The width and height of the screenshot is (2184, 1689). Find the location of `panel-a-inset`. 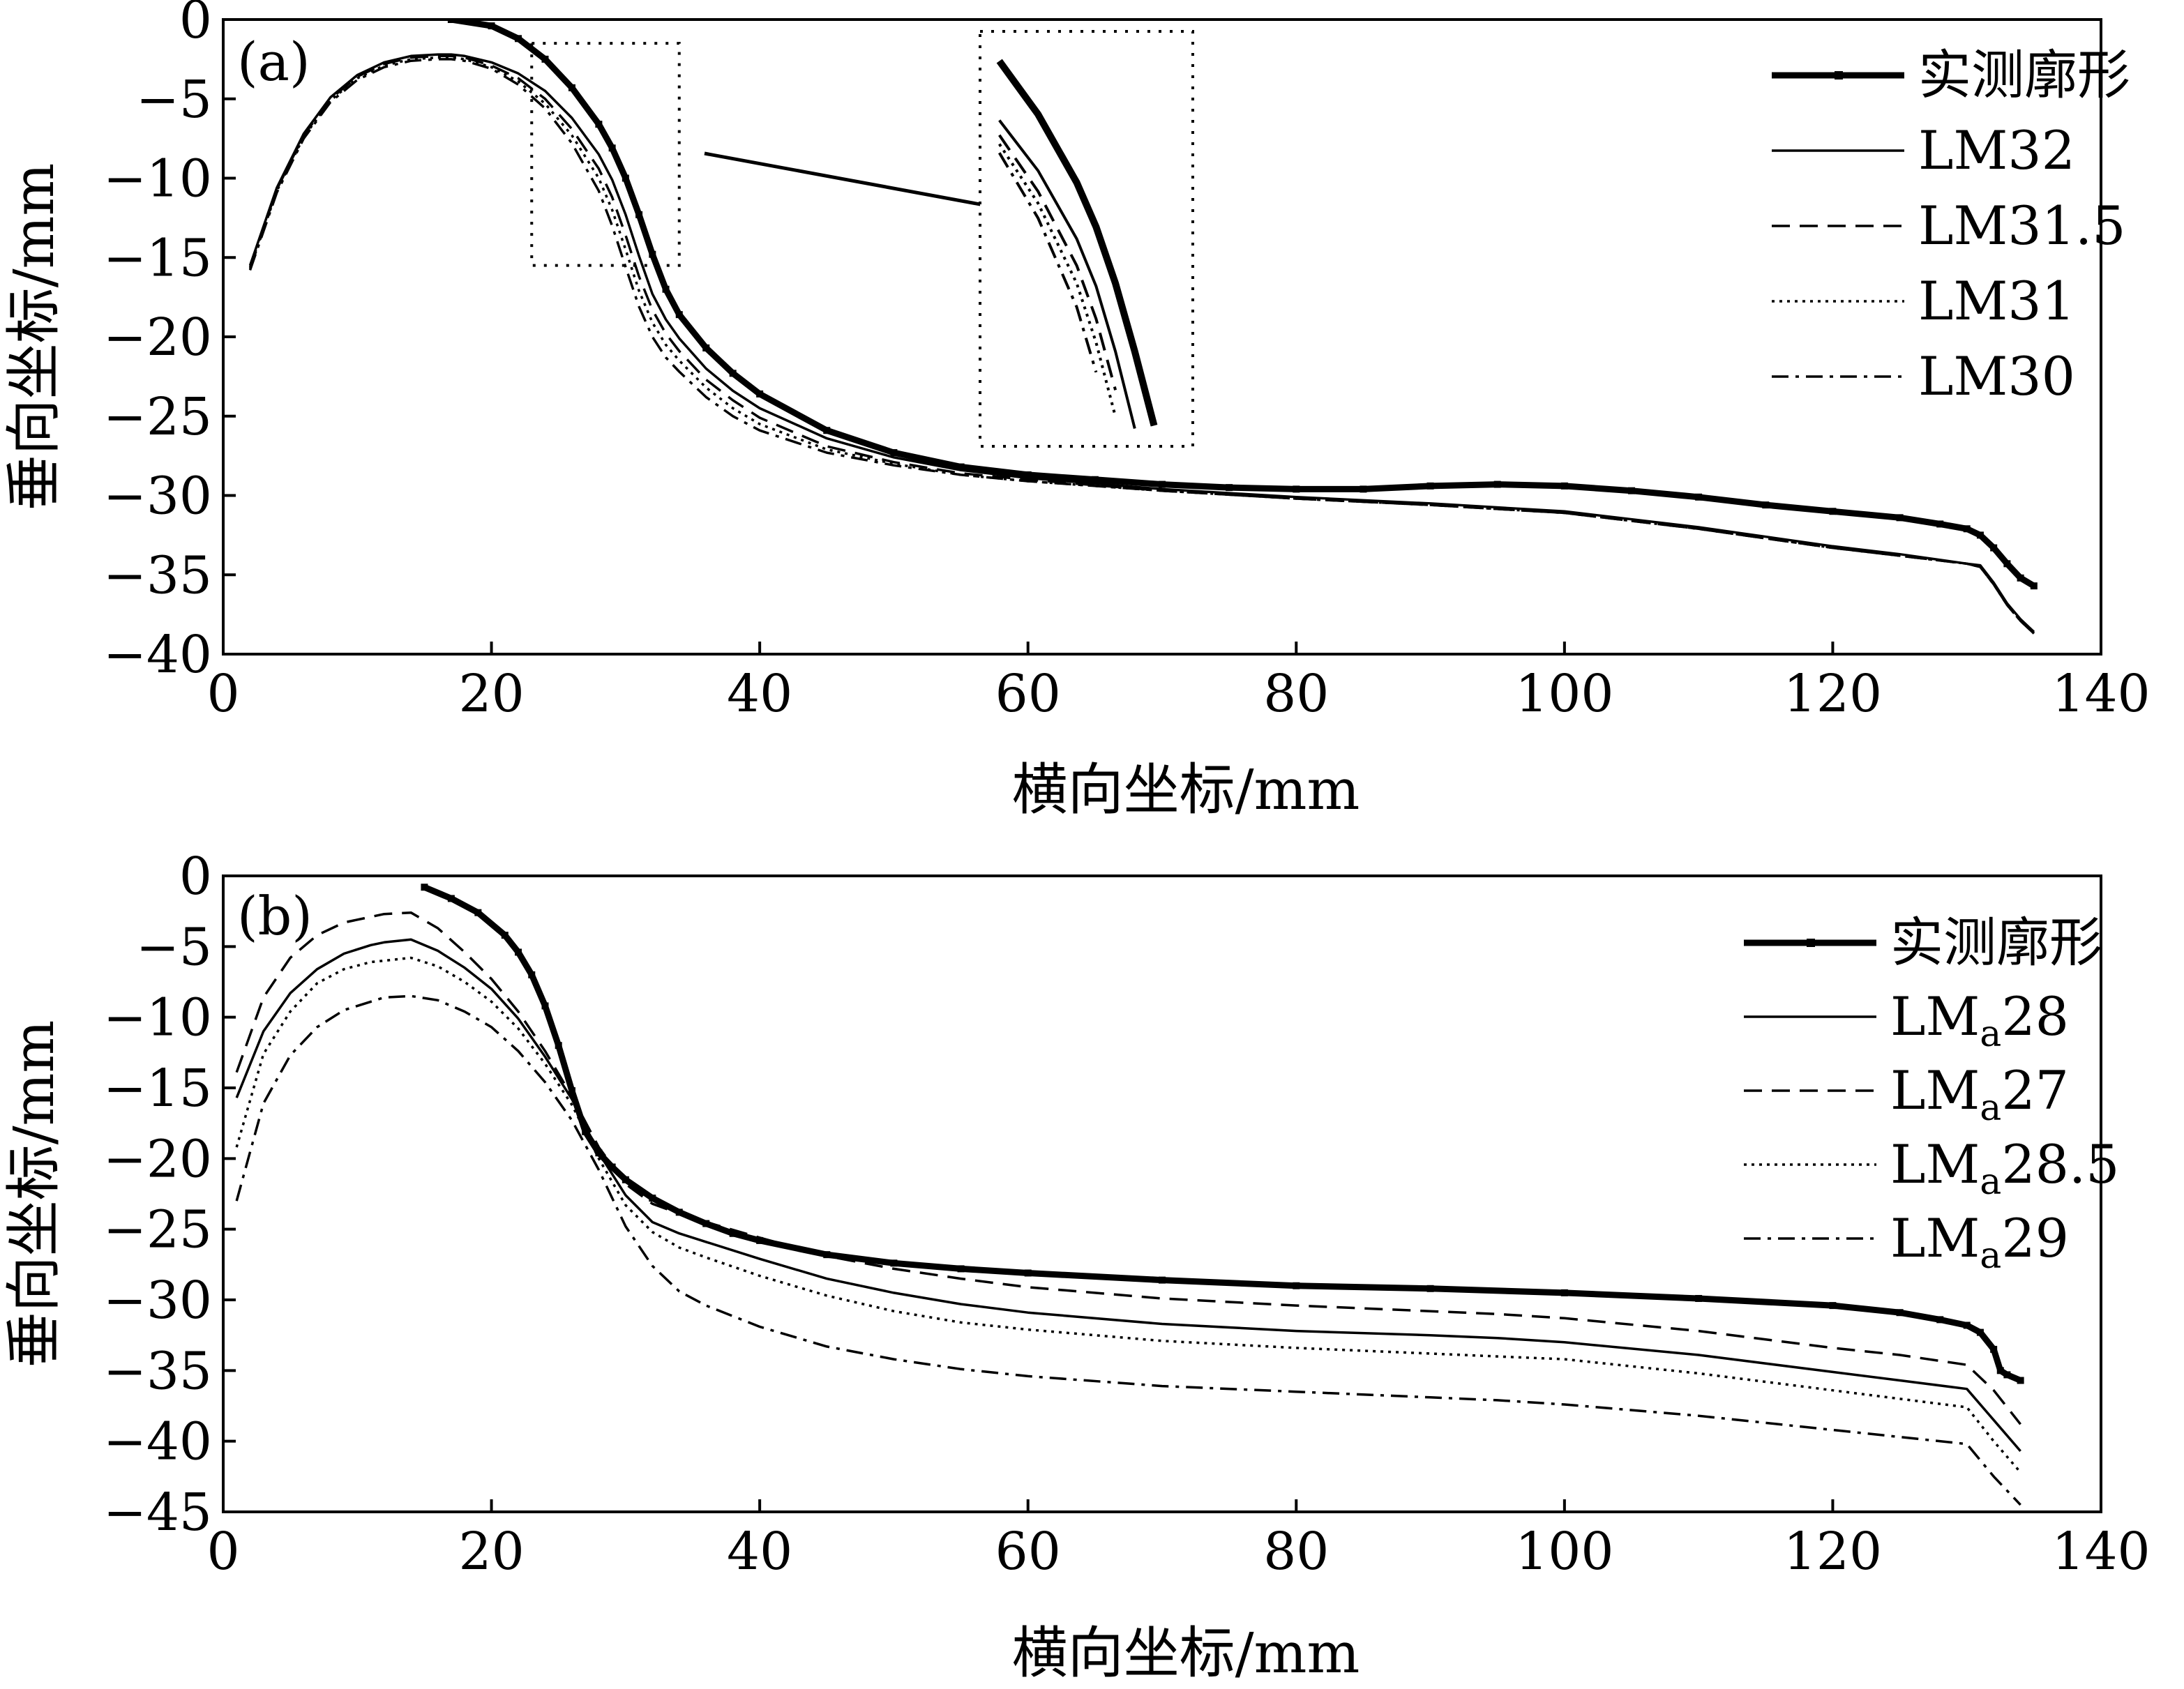

panel-a-inset is located at coordinates (1086, 239).